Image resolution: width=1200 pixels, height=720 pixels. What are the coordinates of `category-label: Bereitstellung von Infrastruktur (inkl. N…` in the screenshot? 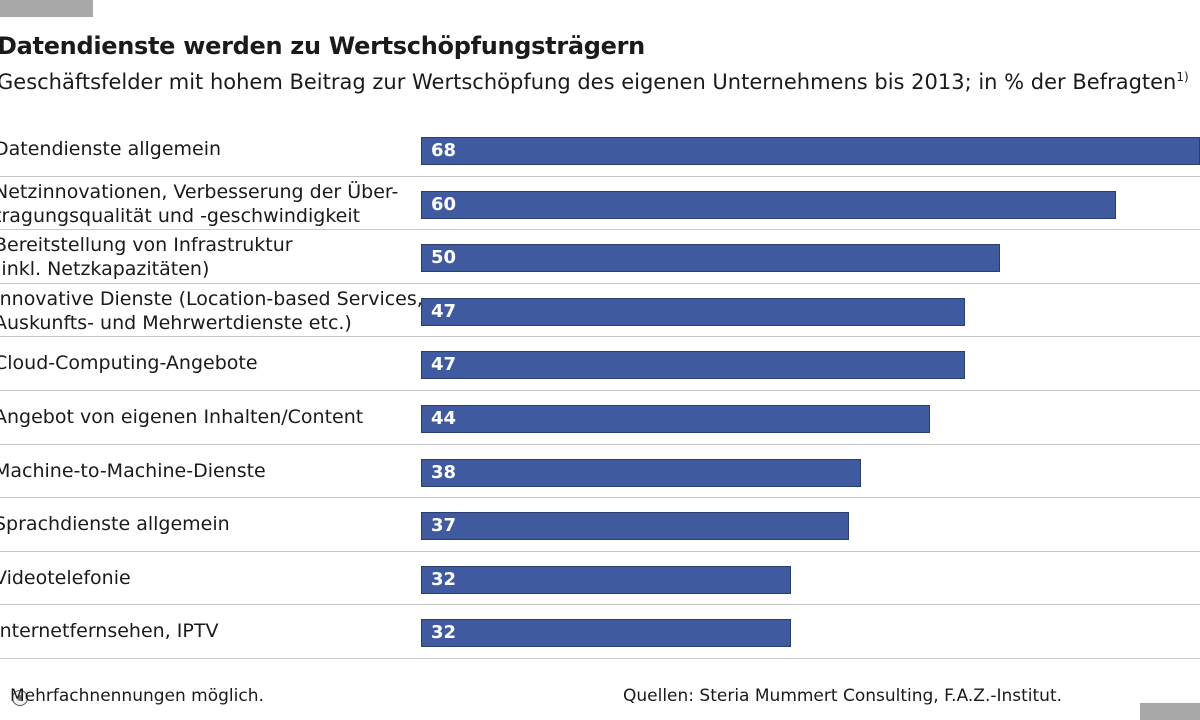 It's located at (207, 257).